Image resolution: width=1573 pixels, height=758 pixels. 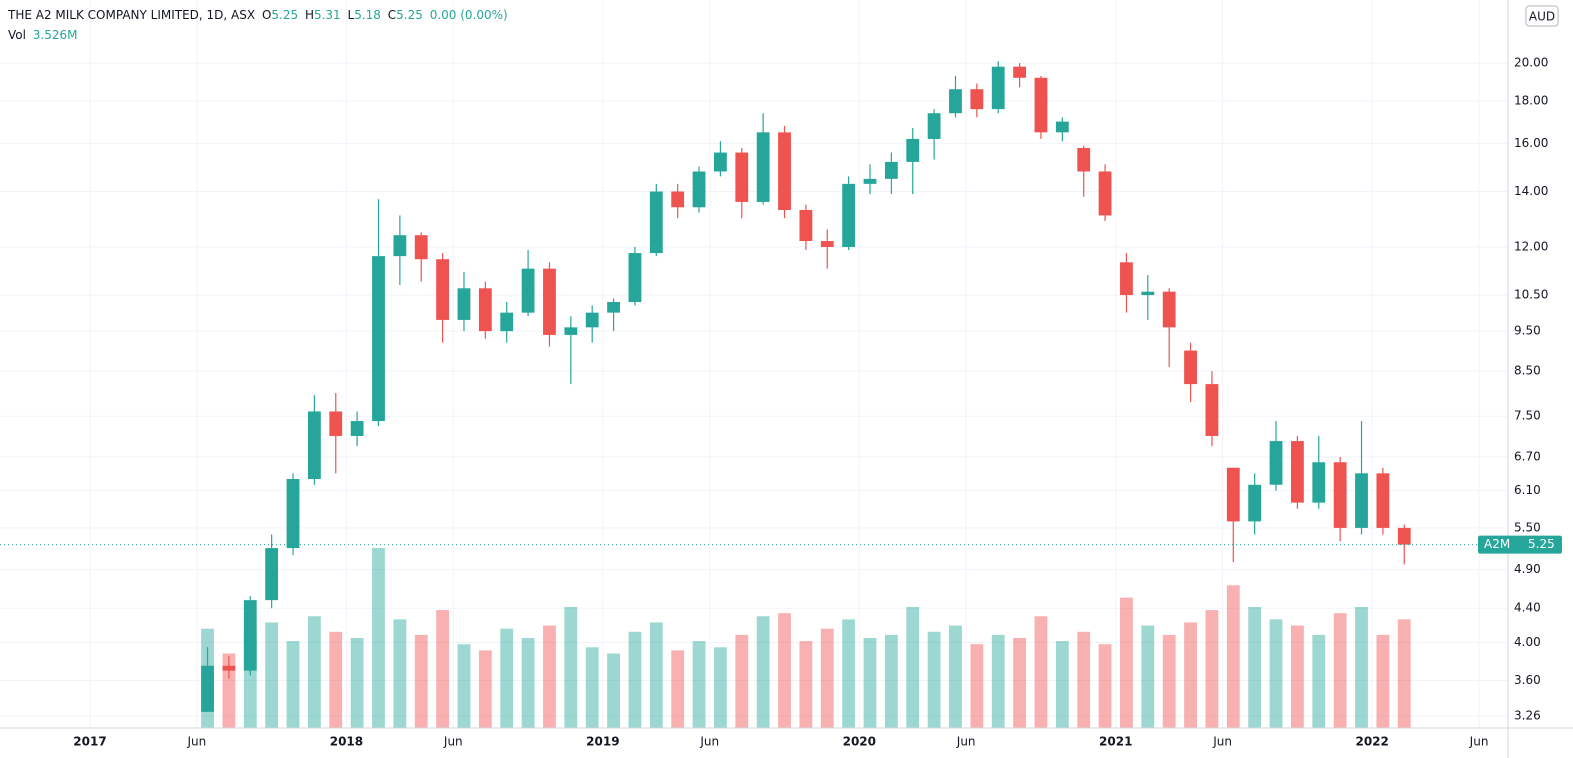 I want to click on o-value: 5.25, so click(x=285, y=15).